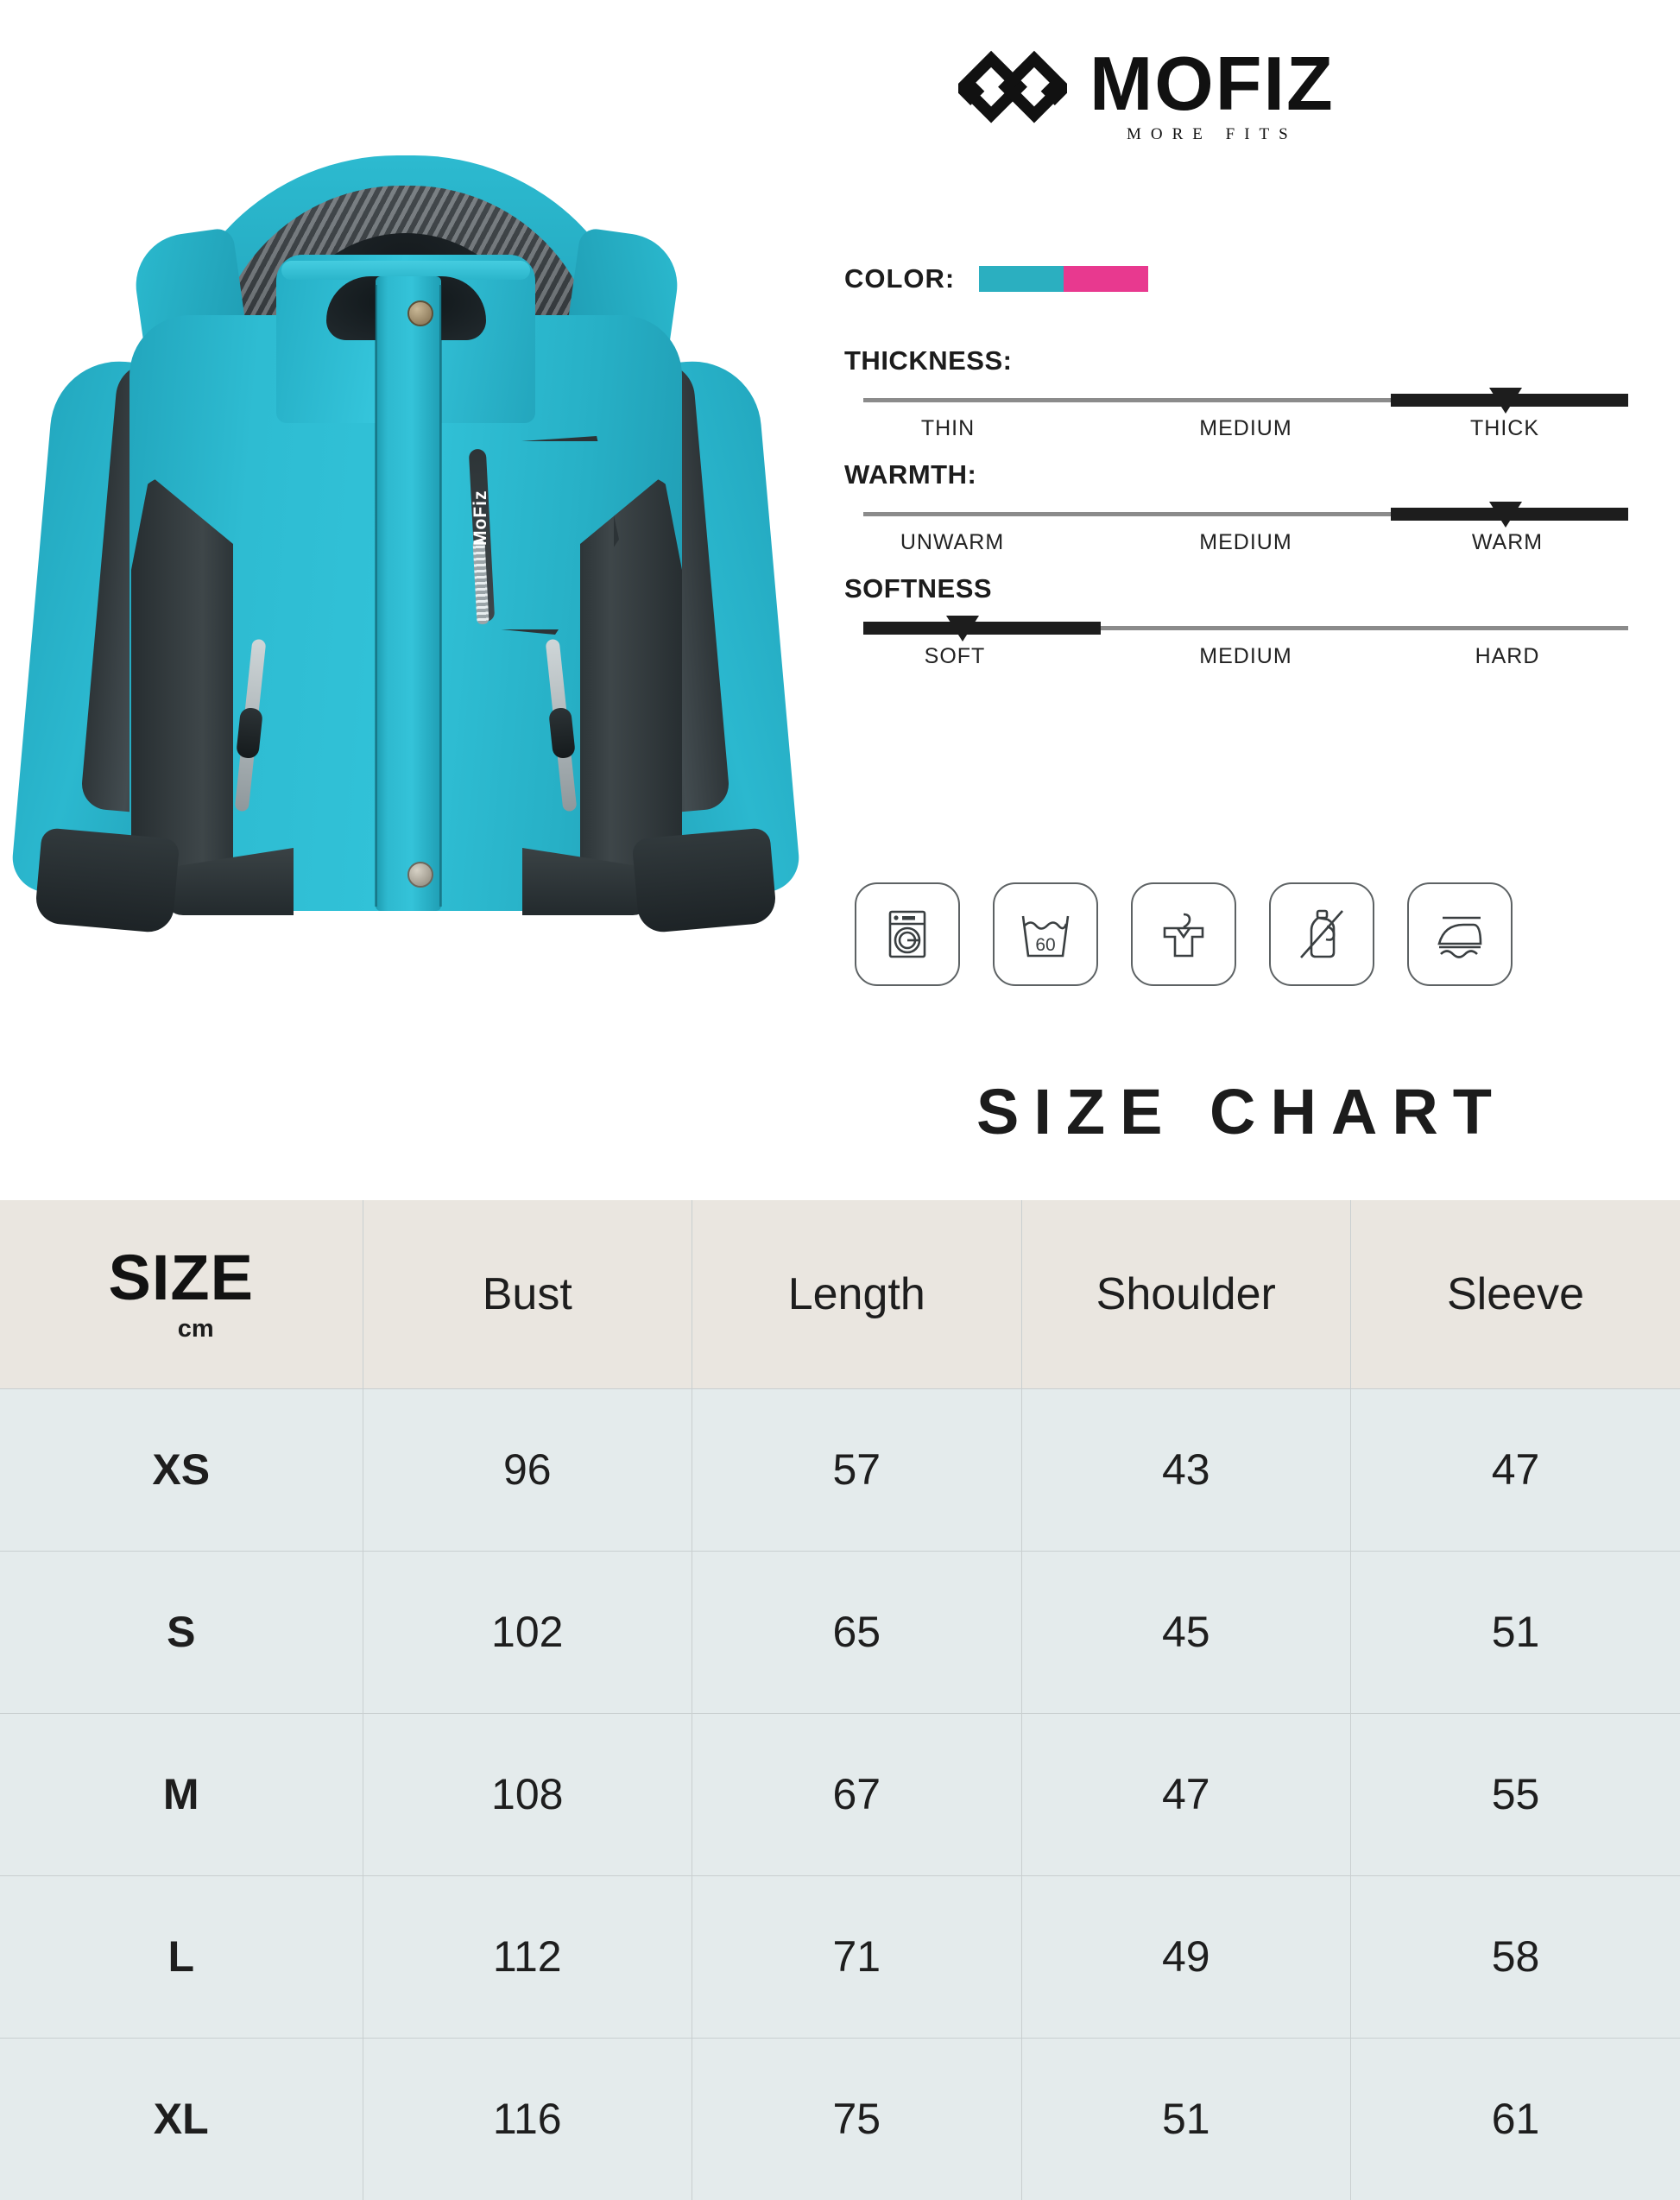 The image size is (1680, 2200). I want to click on interlocking-diamonds-logo-icon, so click(1012, 95).